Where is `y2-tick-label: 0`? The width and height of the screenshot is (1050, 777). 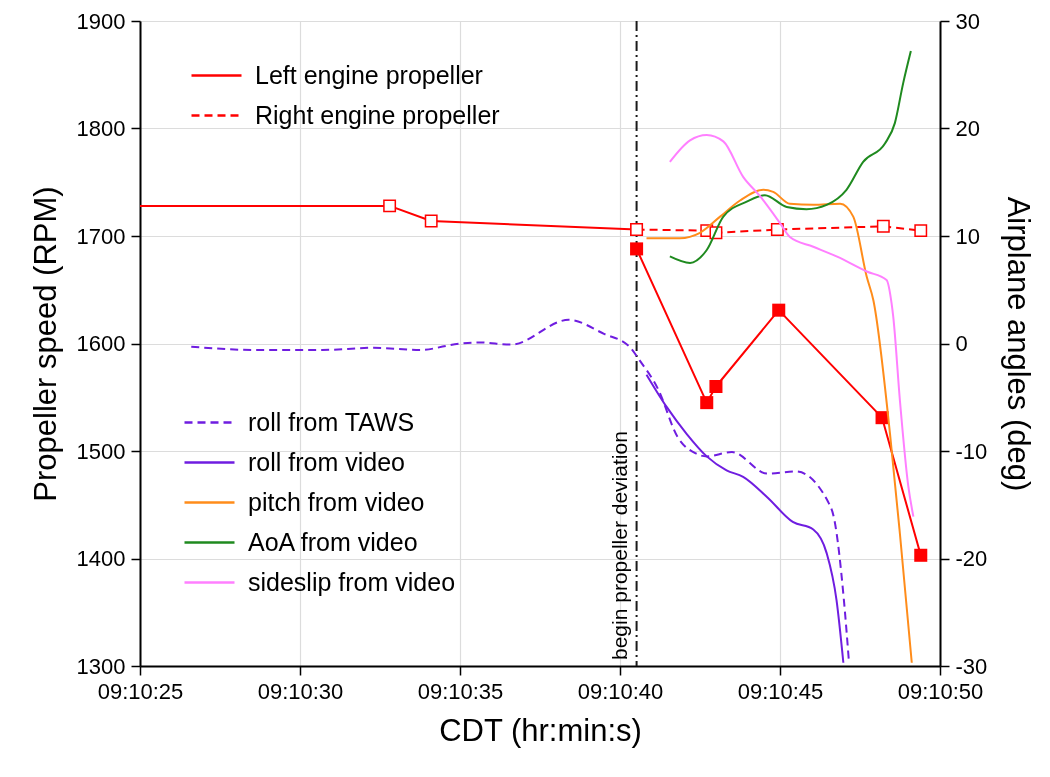
y2-tick-label: 0 is located at coordinates (961, 343).